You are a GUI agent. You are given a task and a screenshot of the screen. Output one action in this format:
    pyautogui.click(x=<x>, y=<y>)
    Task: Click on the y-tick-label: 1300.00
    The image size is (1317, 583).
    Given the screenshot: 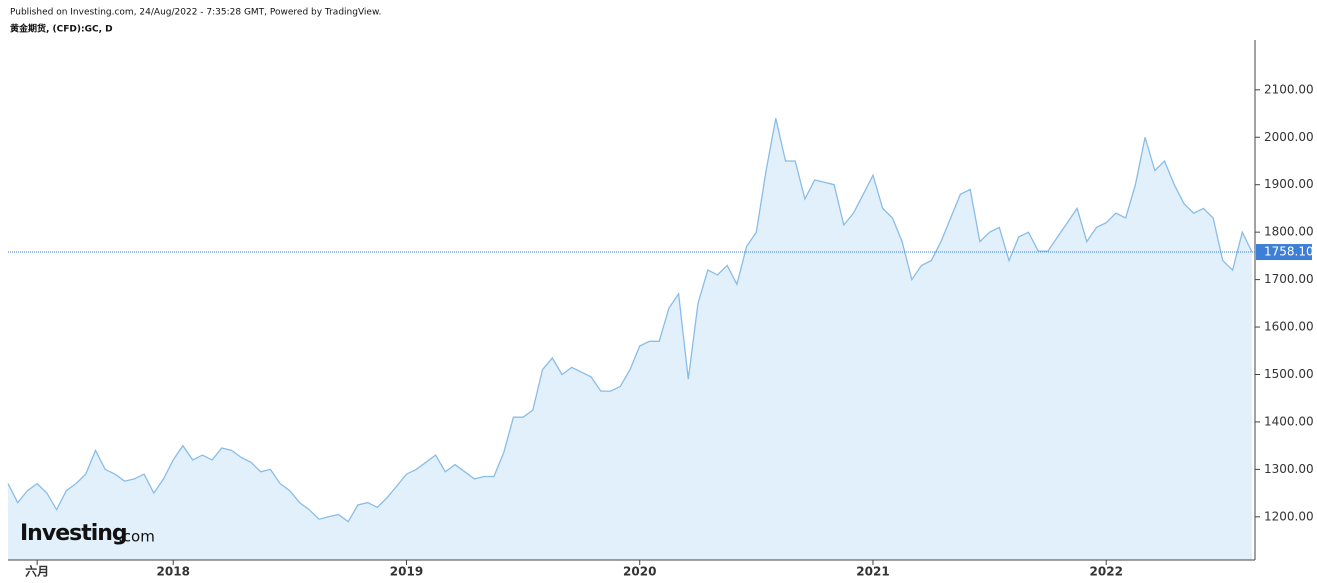 What is the action you would take?
    pyautogui.click(x=1289, y=469)
    